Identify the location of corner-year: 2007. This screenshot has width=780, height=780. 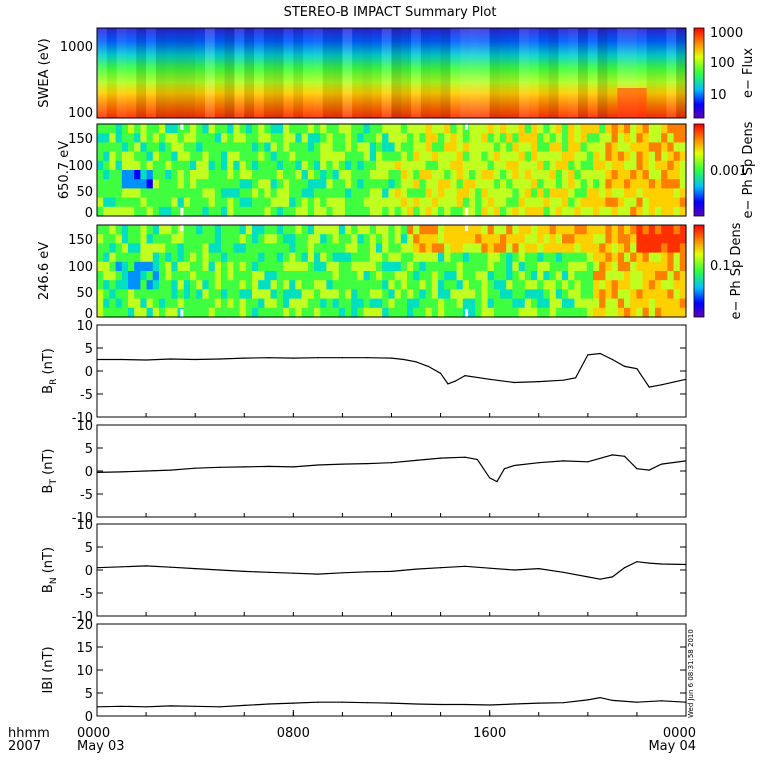
(24, 746).